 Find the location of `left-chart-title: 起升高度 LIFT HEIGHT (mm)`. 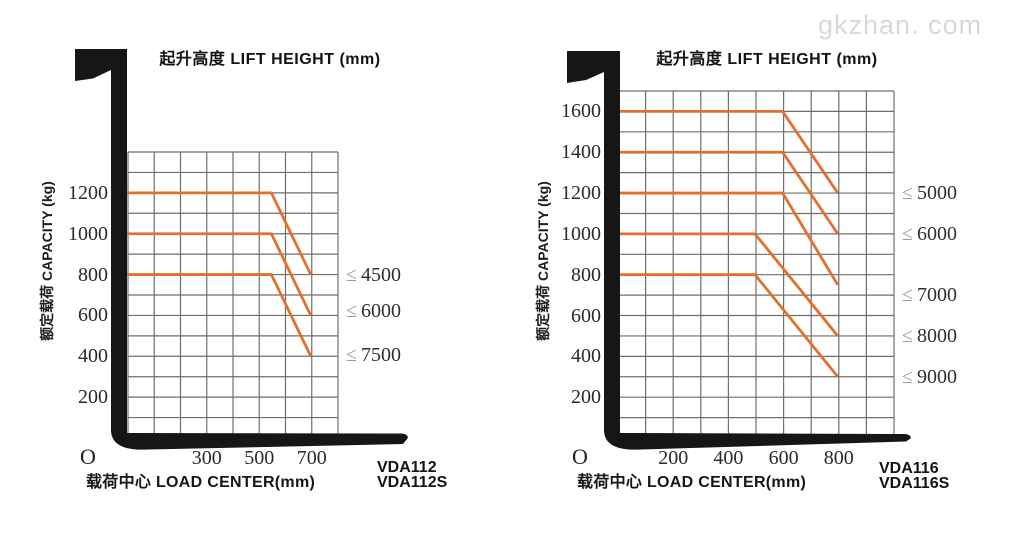

left-chart-title: 起升高度 LIFT HEIGHT (mm) is located at coordinates (270, 59).